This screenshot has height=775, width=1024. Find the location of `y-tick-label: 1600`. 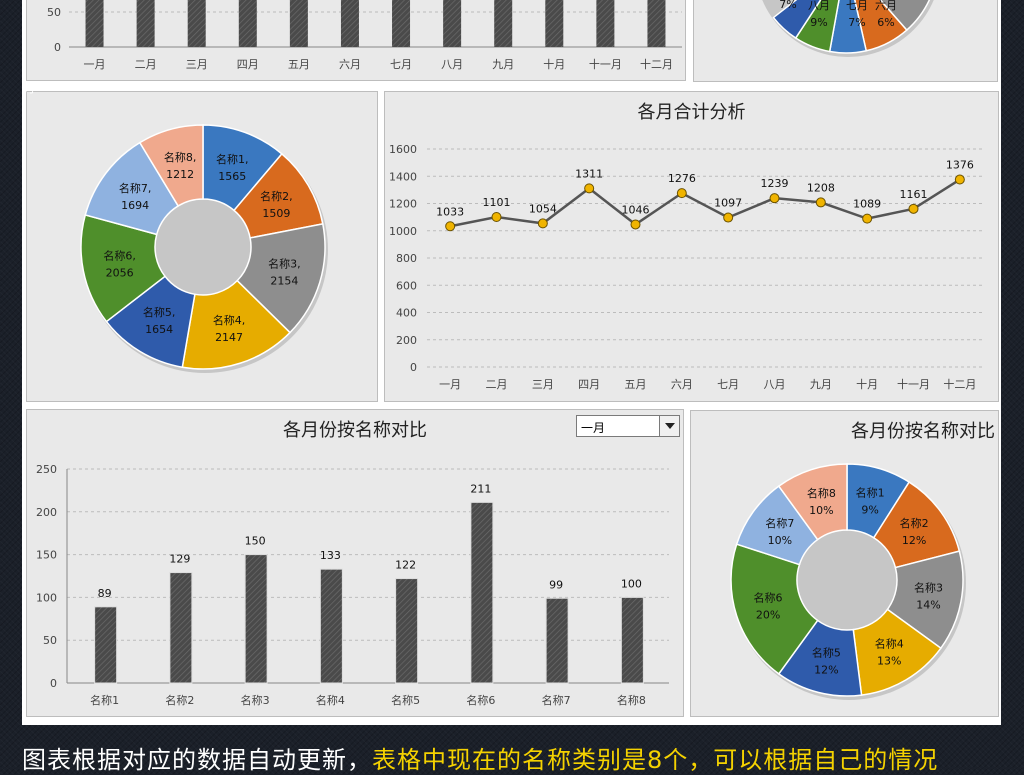

y-tick-label: 1600 is located at coordinates (403, 149).